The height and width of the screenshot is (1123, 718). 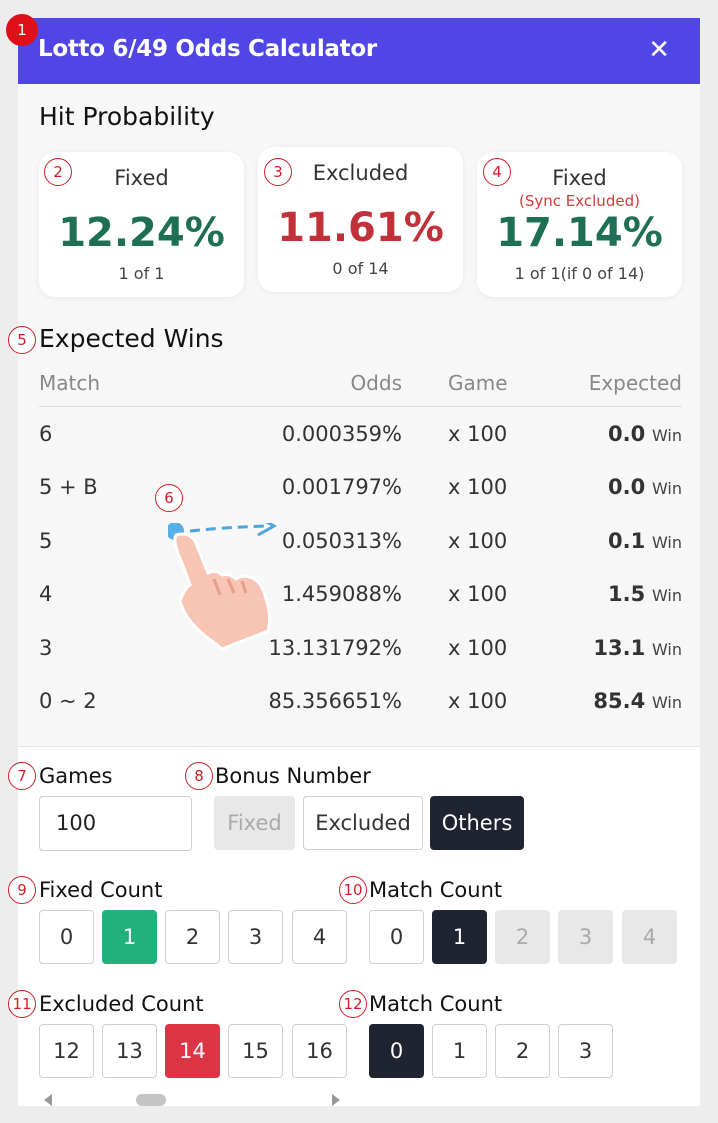 I want to click on swipe-hand-icon, so click(x=223, y=587).